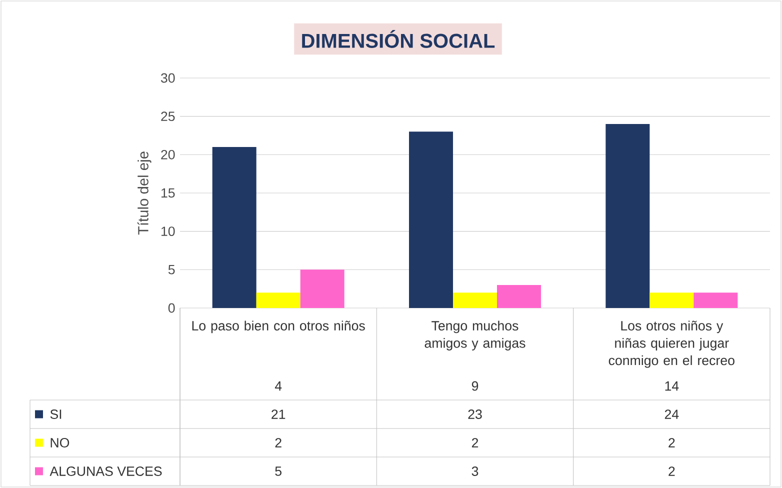  What do you see at coordinates (672, 386) in the screenshot?
I see `text: 14` at bounding box center [672, 386].